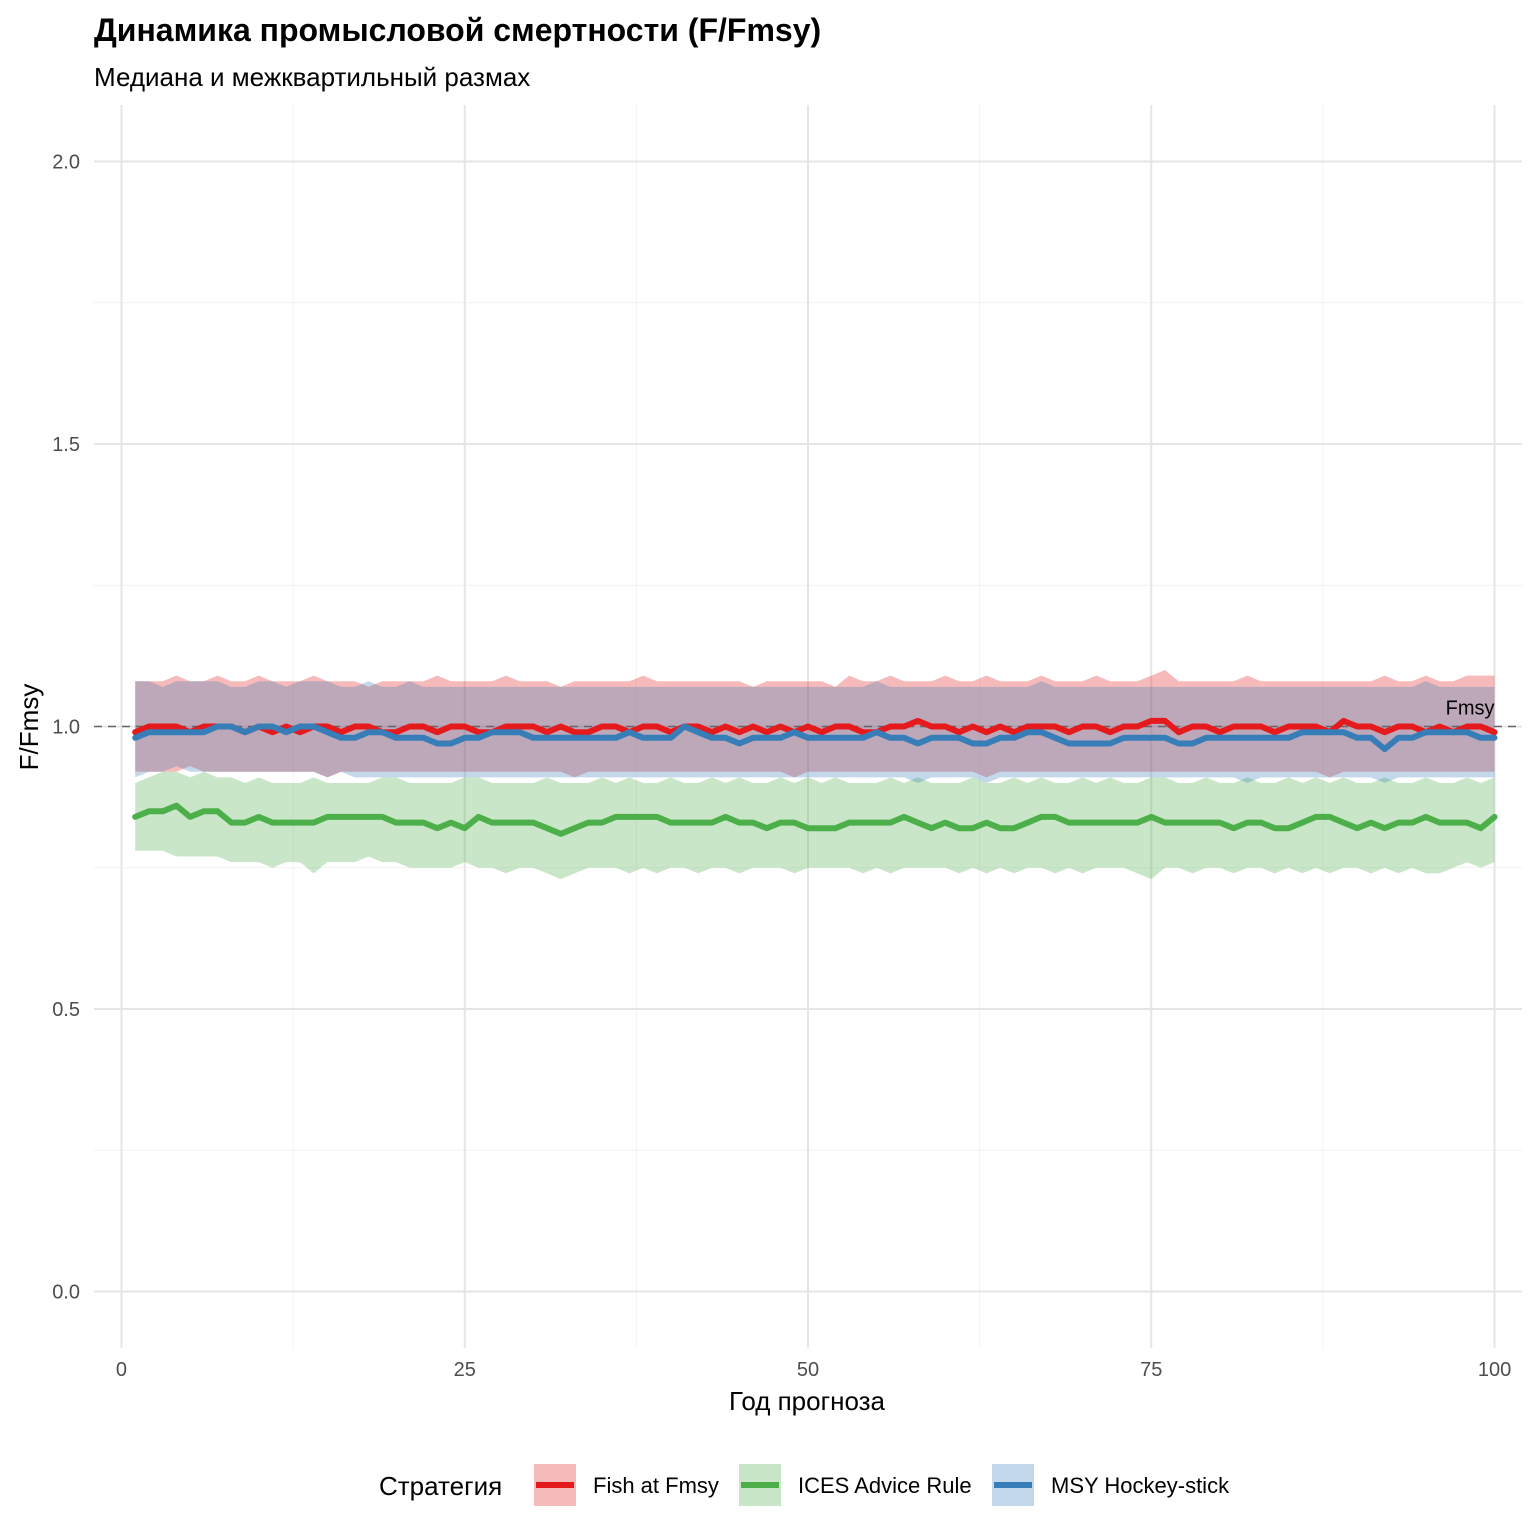 This screenshot has height=1536, width=1536. Describe the element at coordinates (66, 1293) in the screenshot. I see `y-tick-label: 0.0` at that location.